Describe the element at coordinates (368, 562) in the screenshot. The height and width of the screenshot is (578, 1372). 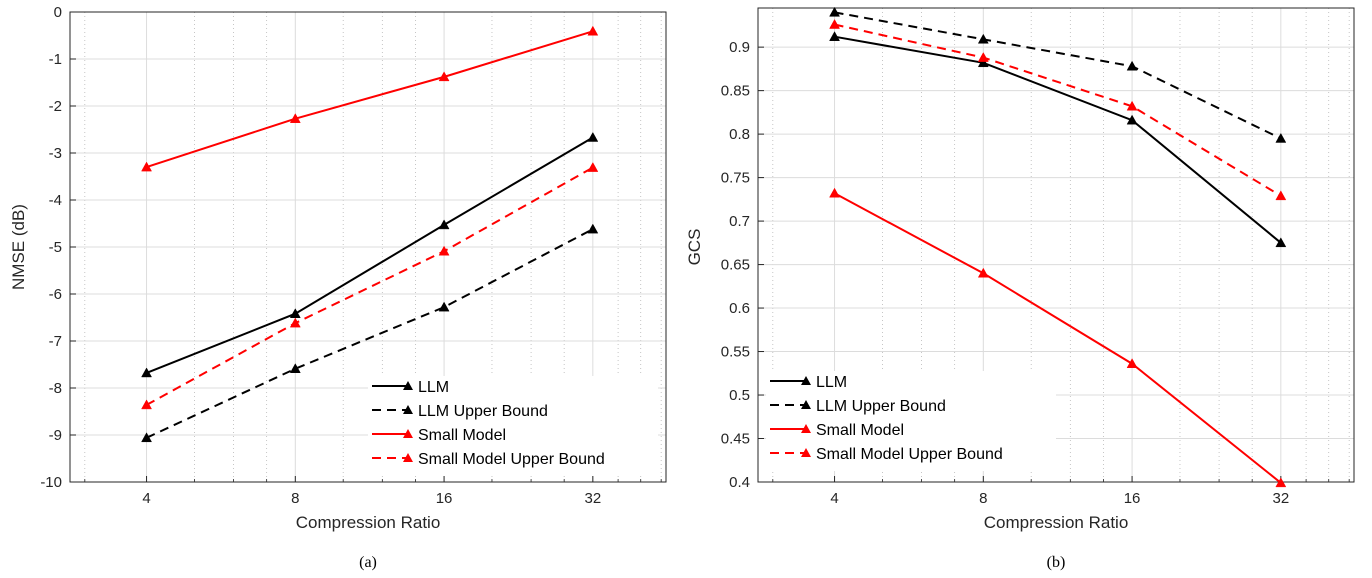
I see `caption-a: (a)` at that location.